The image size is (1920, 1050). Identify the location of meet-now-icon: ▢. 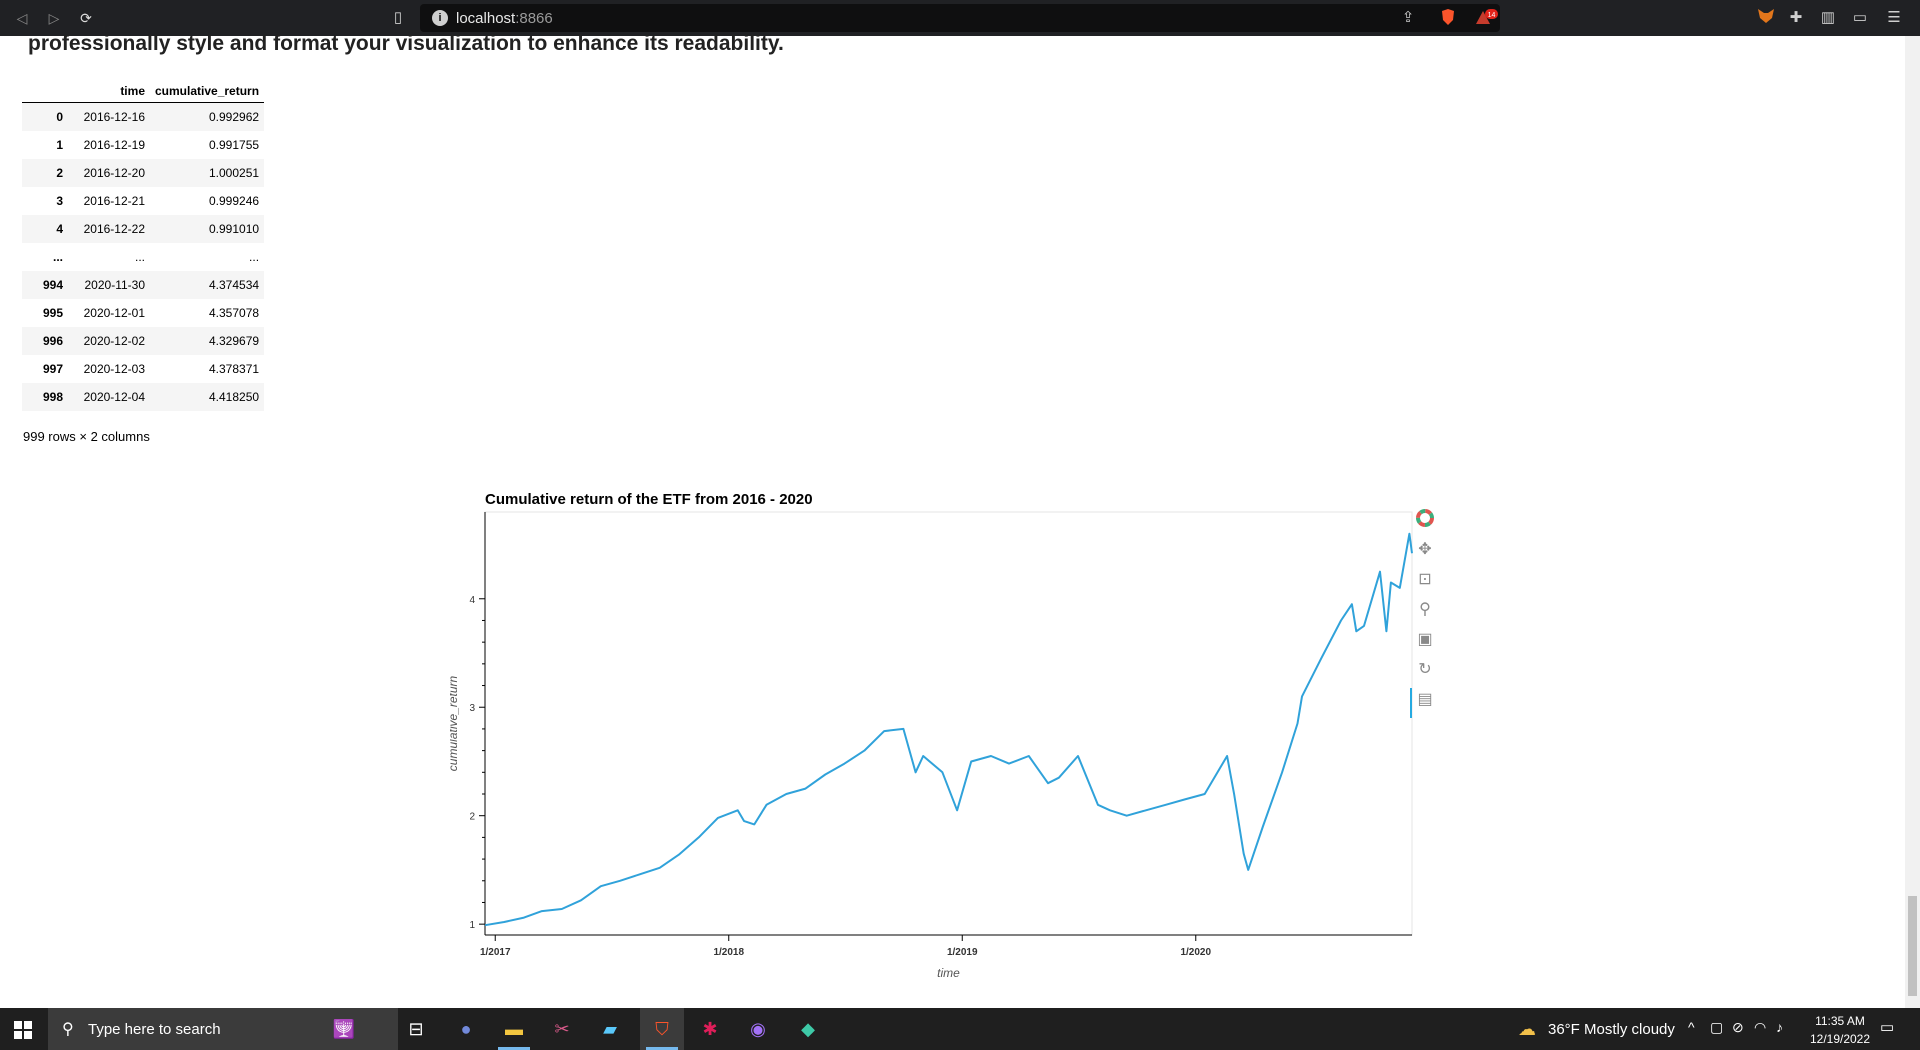
(1717, 1027).